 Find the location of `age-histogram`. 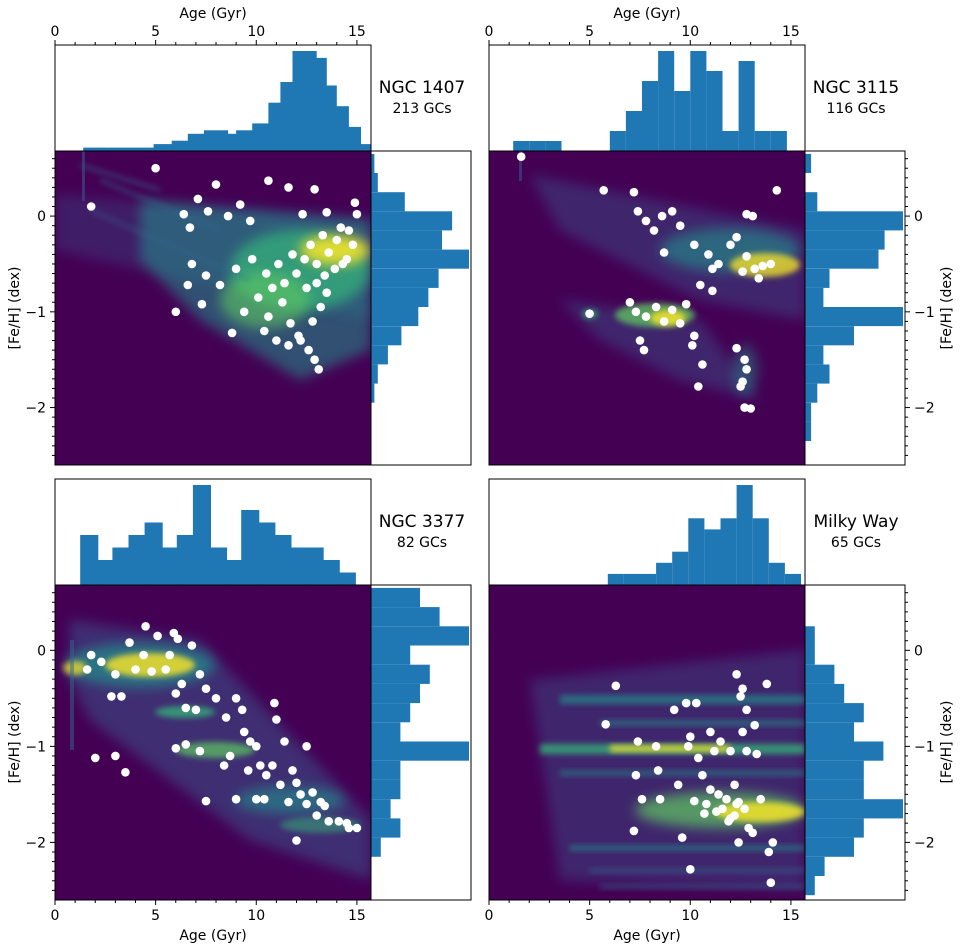

age-histogram is located at coordinates (227, 101).